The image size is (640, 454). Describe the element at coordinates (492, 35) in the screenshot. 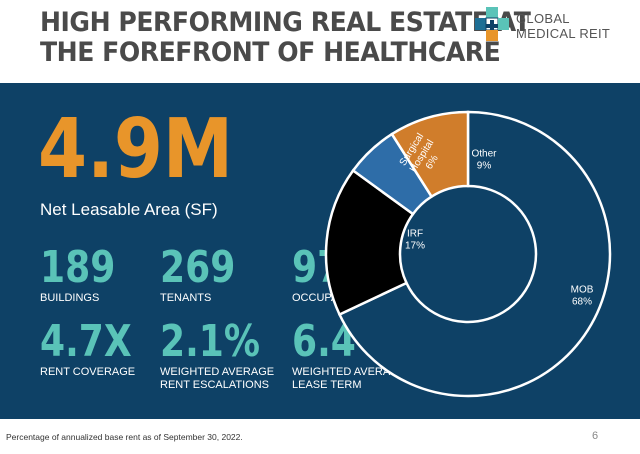

I see `logo-tile-bottom` at that location.